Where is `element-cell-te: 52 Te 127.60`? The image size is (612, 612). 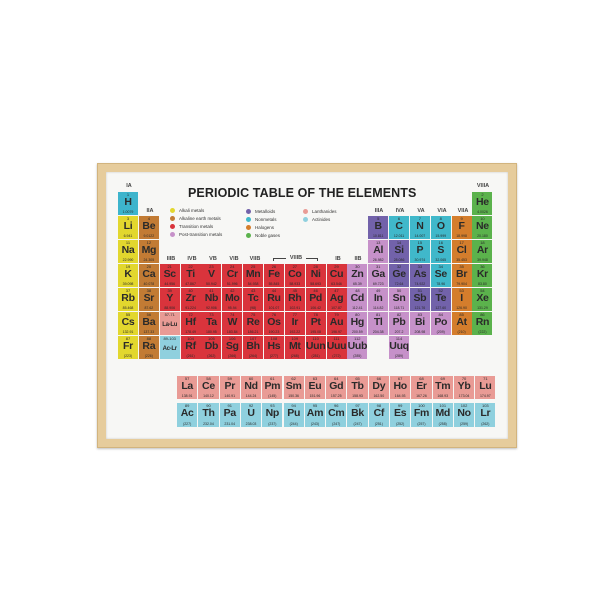 element-cell-te: 52 Te 127.60 is located at coordinates (440, 299).